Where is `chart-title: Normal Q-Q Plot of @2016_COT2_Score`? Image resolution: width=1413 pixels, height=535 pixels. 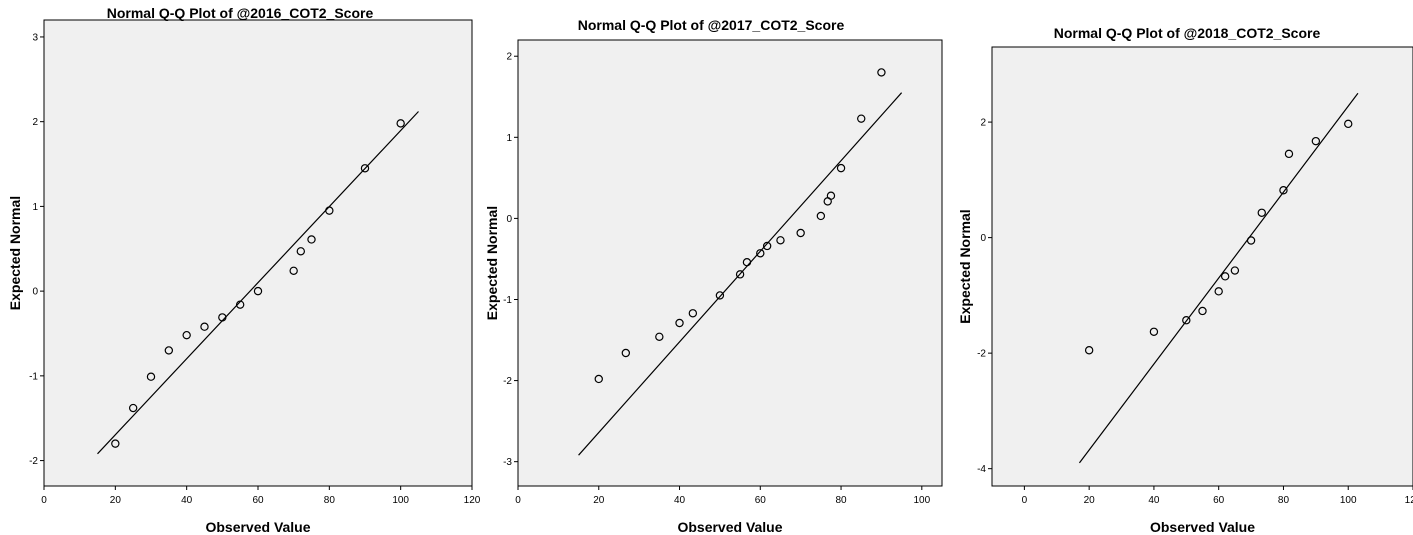 chart-title: Normal Q-Q Plot of @2016_COT2_Score is located at coordinates (240, 13).